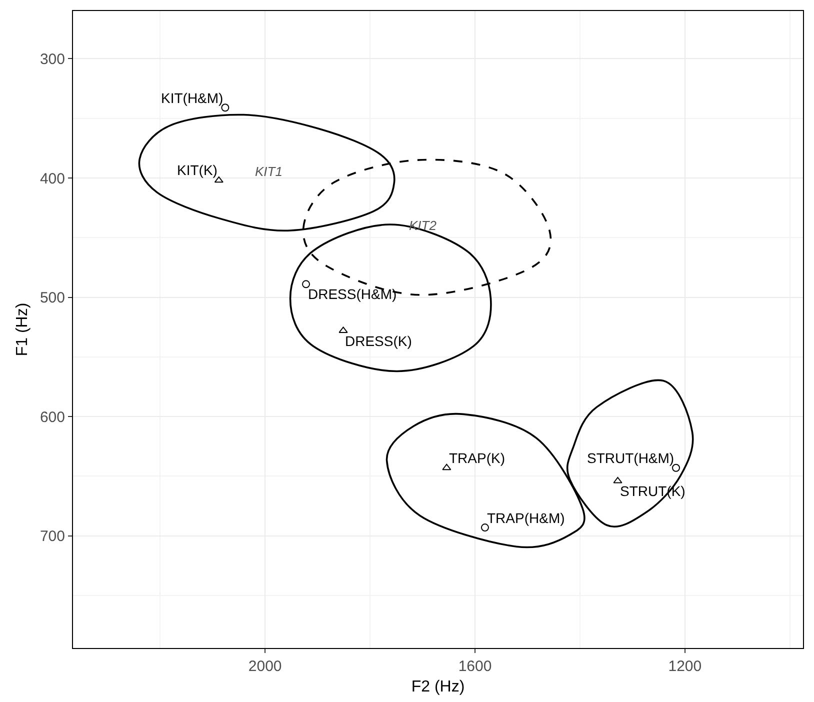 The width and height of the screenshot is (814, 702). Describe the element at coordinates (52, 179) in the screenshot. I see `y-tick-label: 400` at that location.